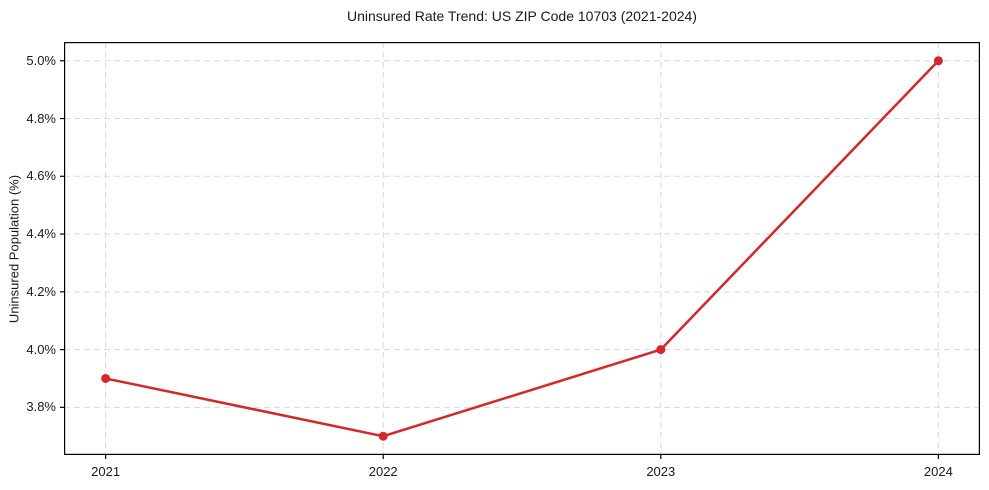 This screenshot has width=989, height=490. Describe the element at coordinates (383, 471) in the screenshot. I see `x-tick-label: 2022` at that location.